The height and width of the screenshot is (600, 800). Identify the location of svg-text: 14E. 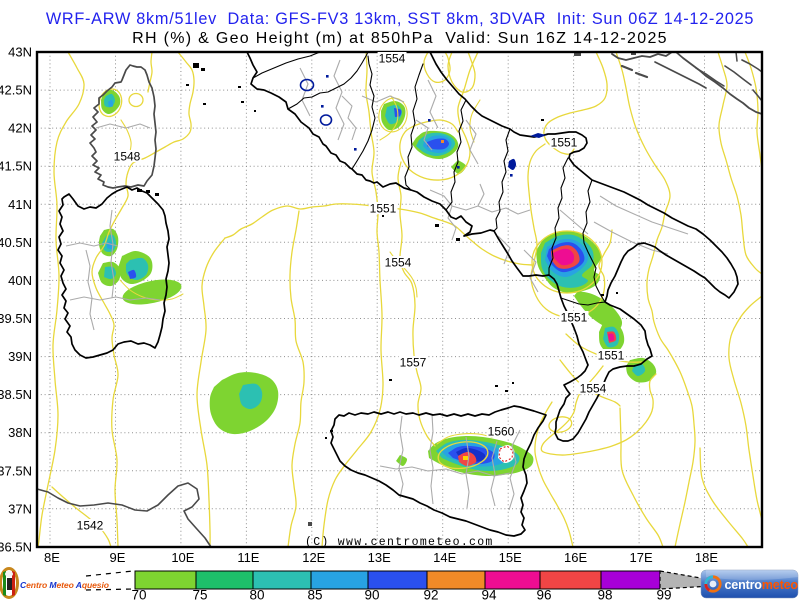
(444, 557).